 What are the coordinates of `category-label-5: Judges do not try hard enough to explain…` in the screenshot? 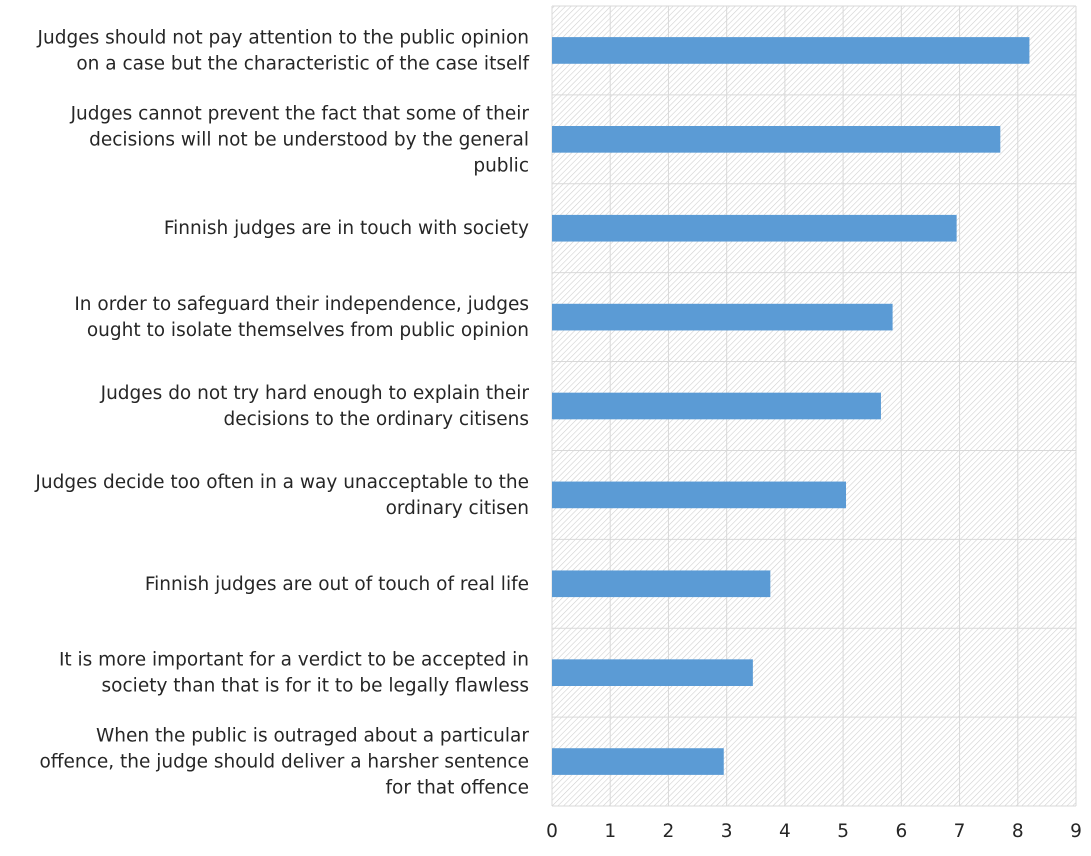 It's located at (315, 406).